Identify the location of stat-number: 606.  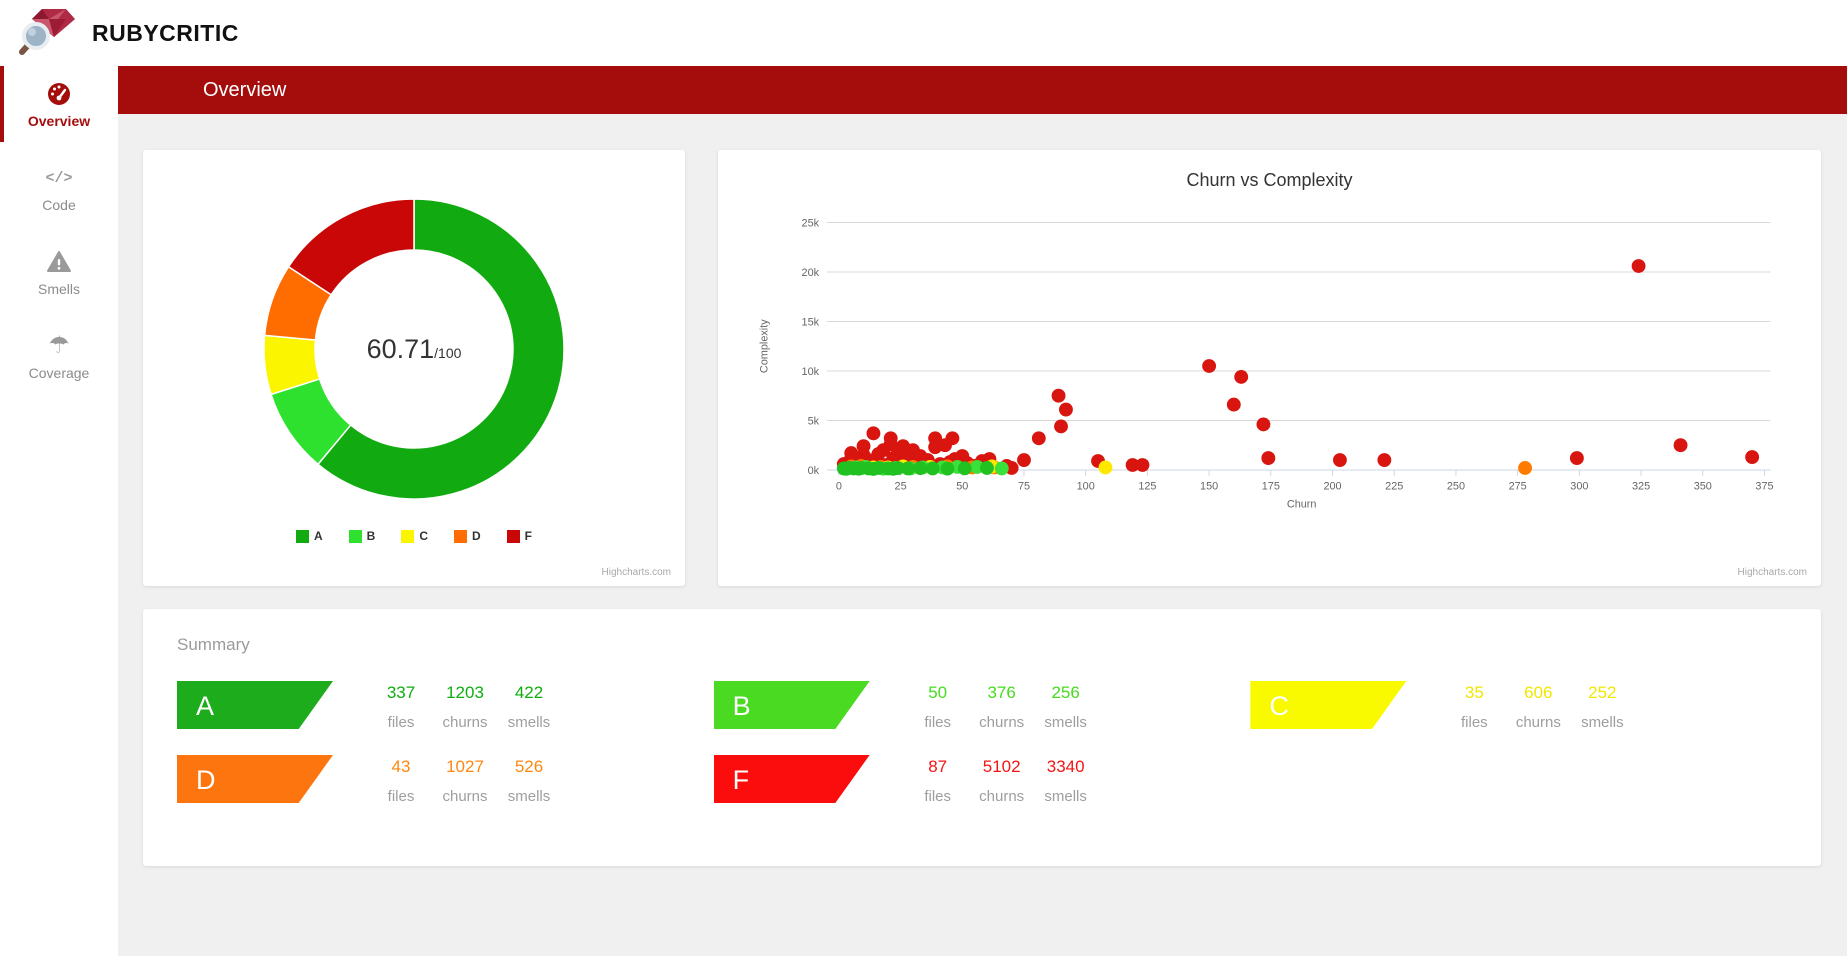
(1538, 692).